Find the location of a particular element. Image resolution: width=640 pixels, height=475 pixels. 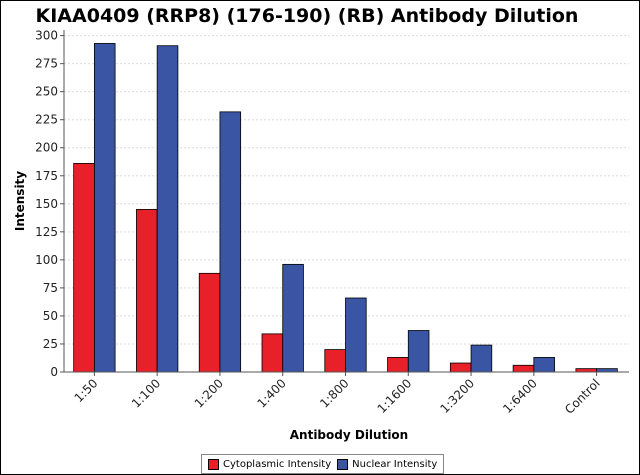

y-tick-label: 300 is located at coordinates (46, 36).